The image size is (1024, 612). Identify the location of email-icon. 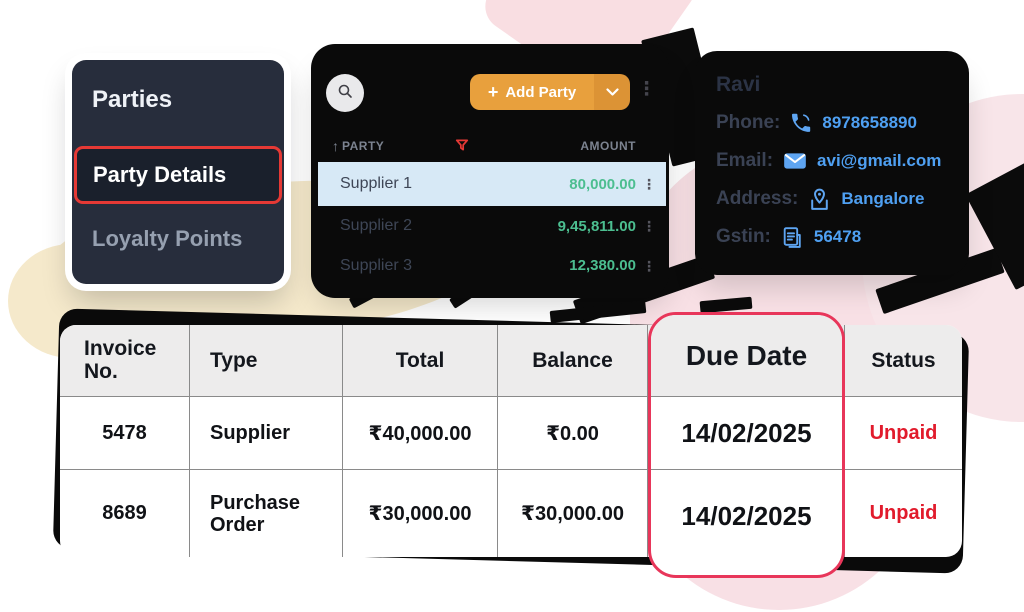
(795, 161).